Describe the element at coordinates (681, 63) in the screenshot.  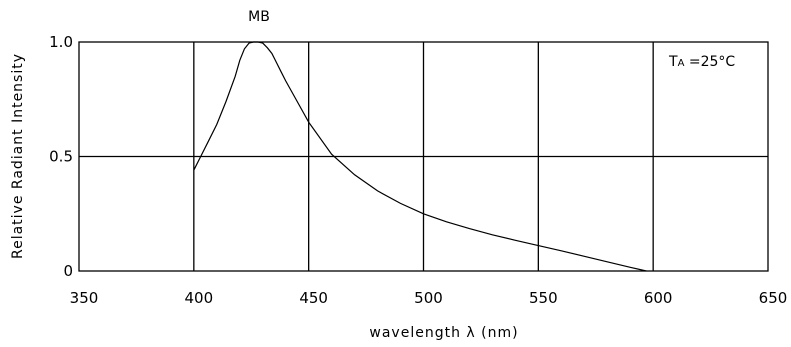
I see `annotation-subscript: A` at that location.